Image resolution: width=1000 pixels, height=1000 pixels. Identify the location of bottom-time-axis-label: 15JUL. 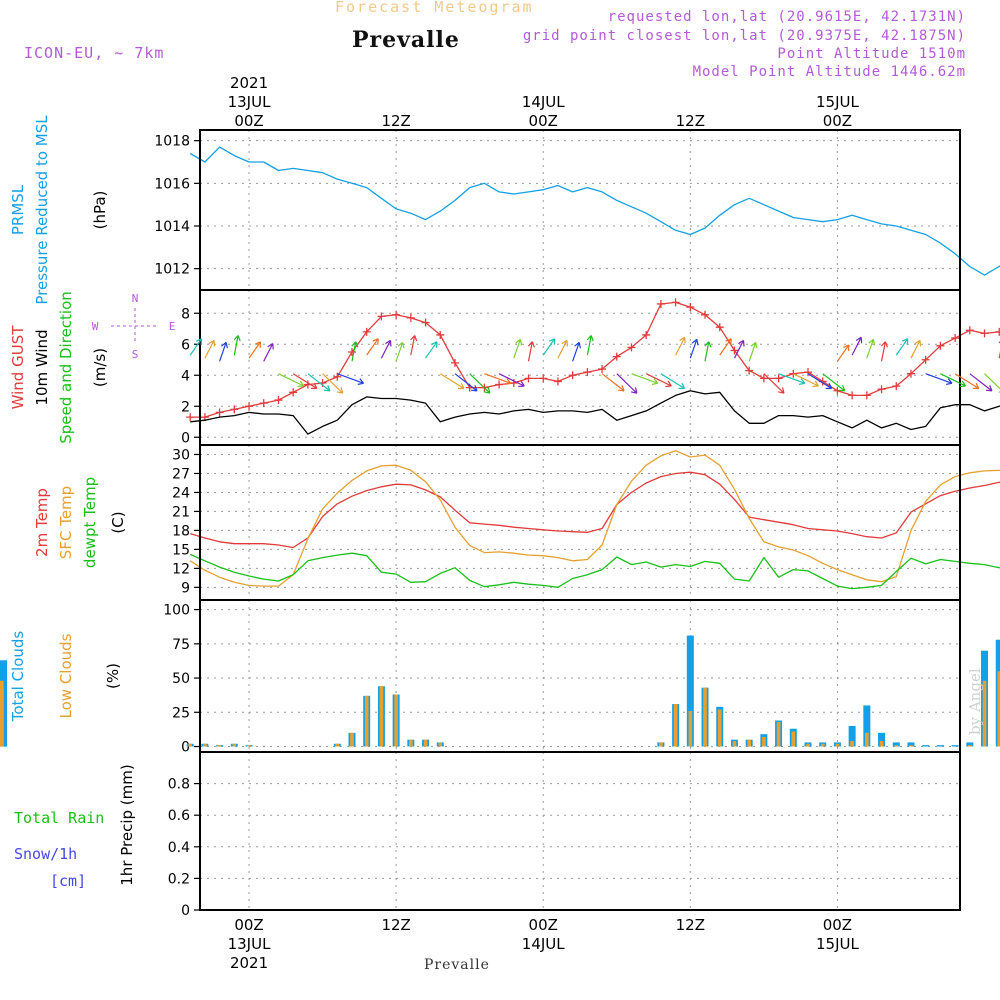
(837, 944).